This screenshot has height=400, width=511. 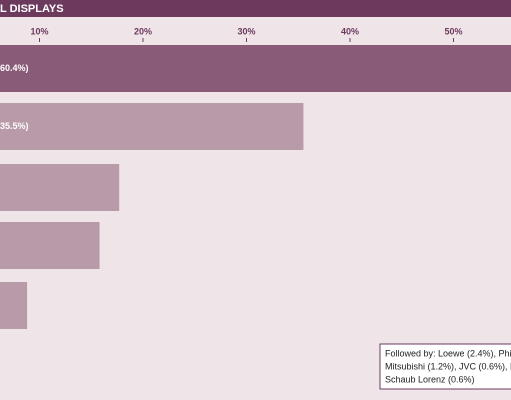 I want to click on x-tick-label: 30%, so click(x=246, y=31).